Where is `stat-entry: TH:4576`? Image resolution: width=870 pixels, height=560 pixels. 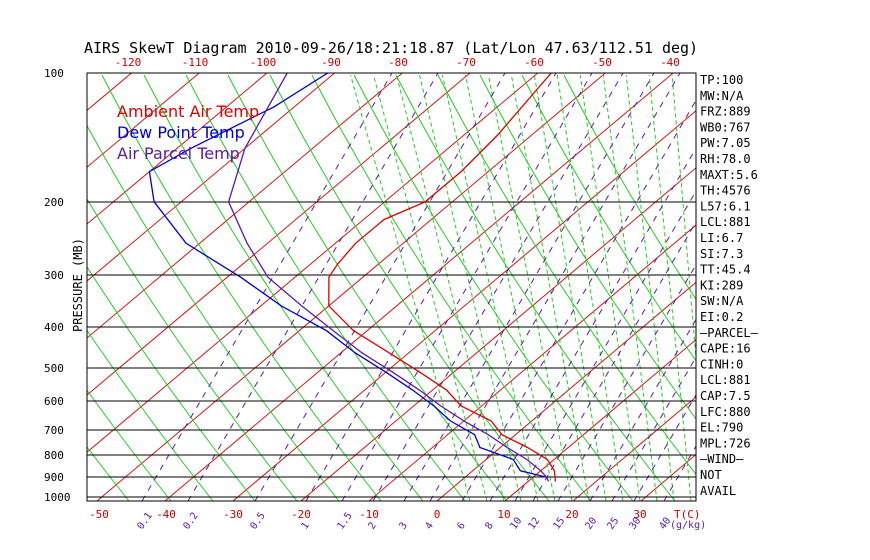 stat-entry: TH:4576 is located at coordinates (725, 191).